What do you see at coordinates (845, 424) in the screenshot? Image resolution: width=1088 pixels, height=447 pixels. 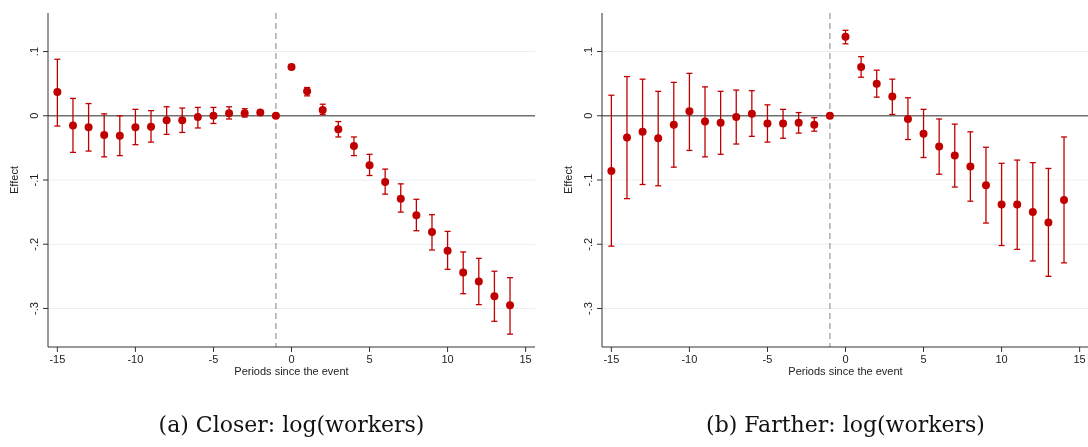 I see `text: (b) Farther: log(workers)` at bounding box center [845, 424].